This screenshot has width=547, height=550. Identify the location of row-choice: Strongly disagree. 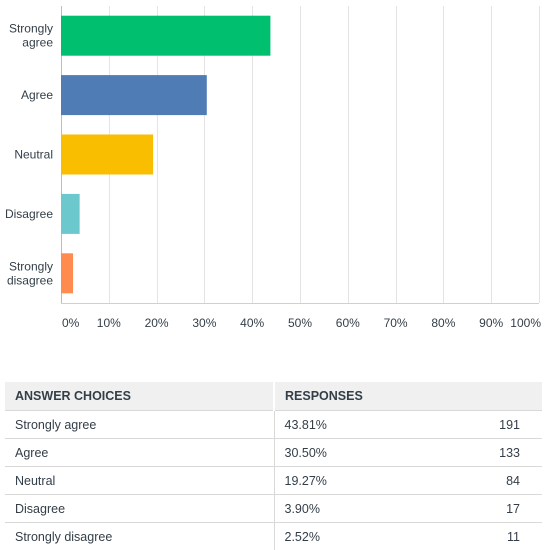
(64, 536).